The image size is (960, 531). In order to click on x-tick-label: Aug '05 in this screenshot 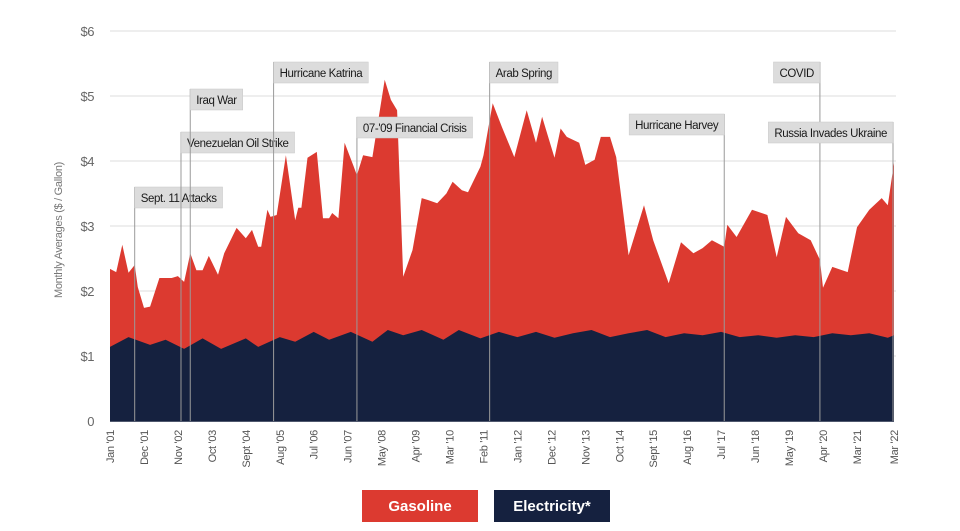, I will do `click(281, 447)`.